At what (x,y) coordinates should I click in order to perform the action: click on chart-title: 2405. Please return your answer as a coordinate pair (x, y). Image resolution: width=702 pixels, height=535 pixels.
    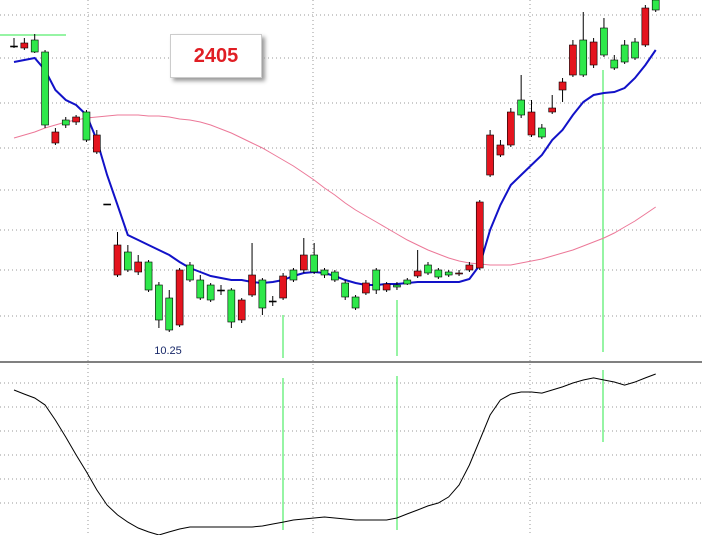
    Looking at the image, I should click on (216, 56).